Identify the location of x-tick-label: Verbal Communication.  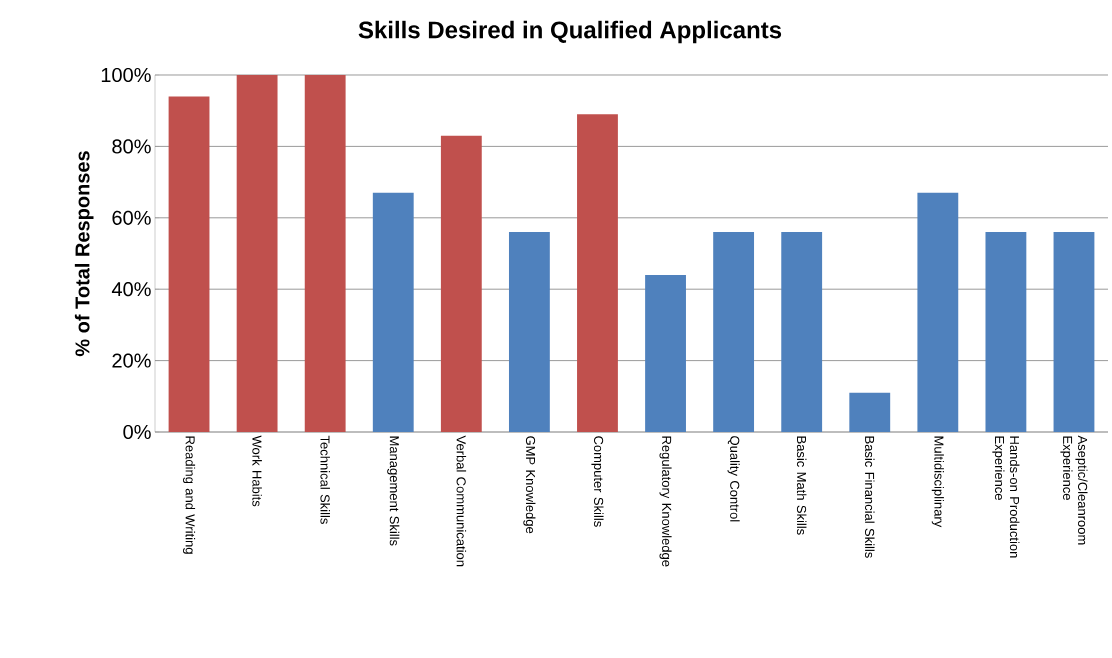
(461, 501).